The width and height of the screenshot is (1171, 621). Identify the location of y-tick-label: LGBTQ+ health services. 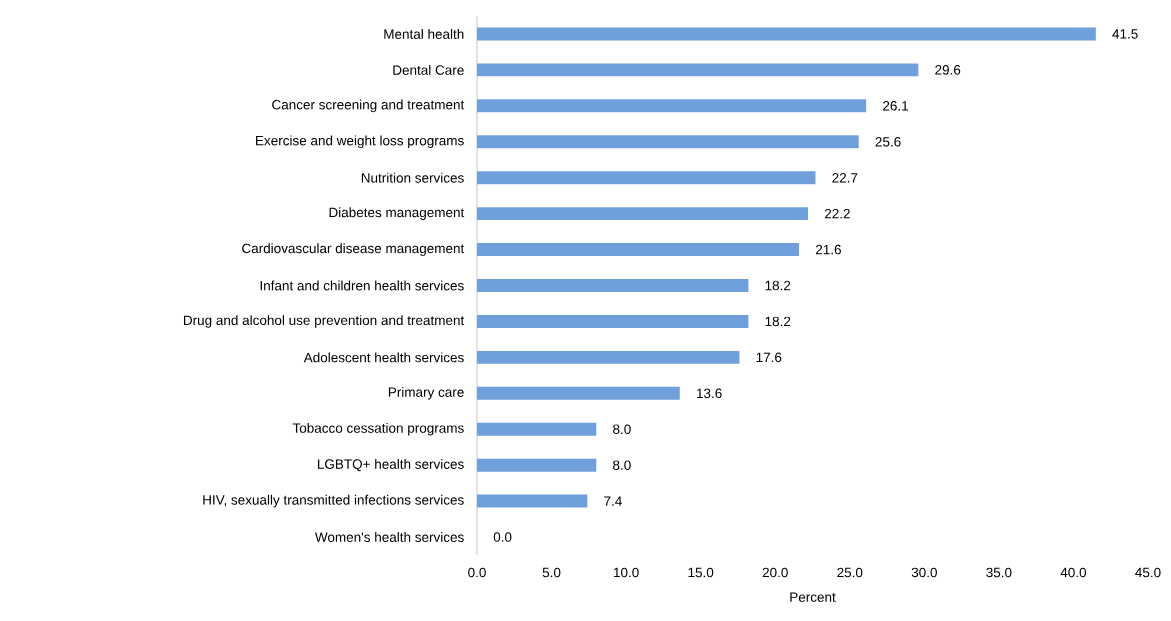
(390, 465).